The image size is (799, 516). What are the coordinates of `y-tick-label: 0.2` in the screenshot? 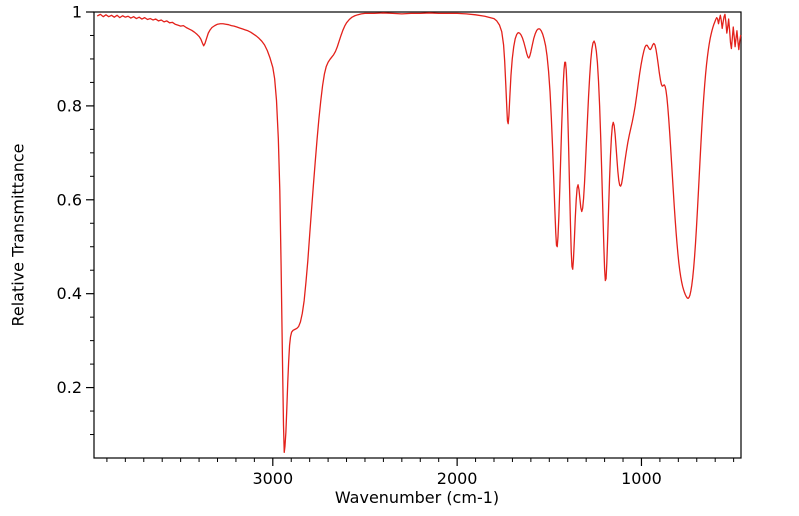 It's located at (69, 387).